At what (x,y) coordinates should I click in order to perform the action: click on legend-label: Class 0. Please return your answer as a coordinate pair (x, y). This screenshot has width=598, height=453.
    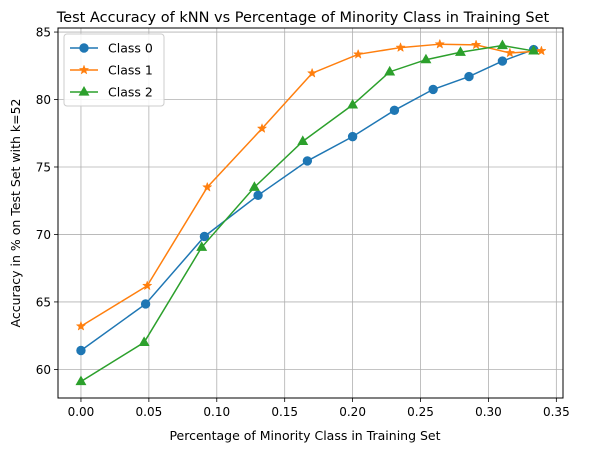
    Looking at the image, I should click on (130, 48).